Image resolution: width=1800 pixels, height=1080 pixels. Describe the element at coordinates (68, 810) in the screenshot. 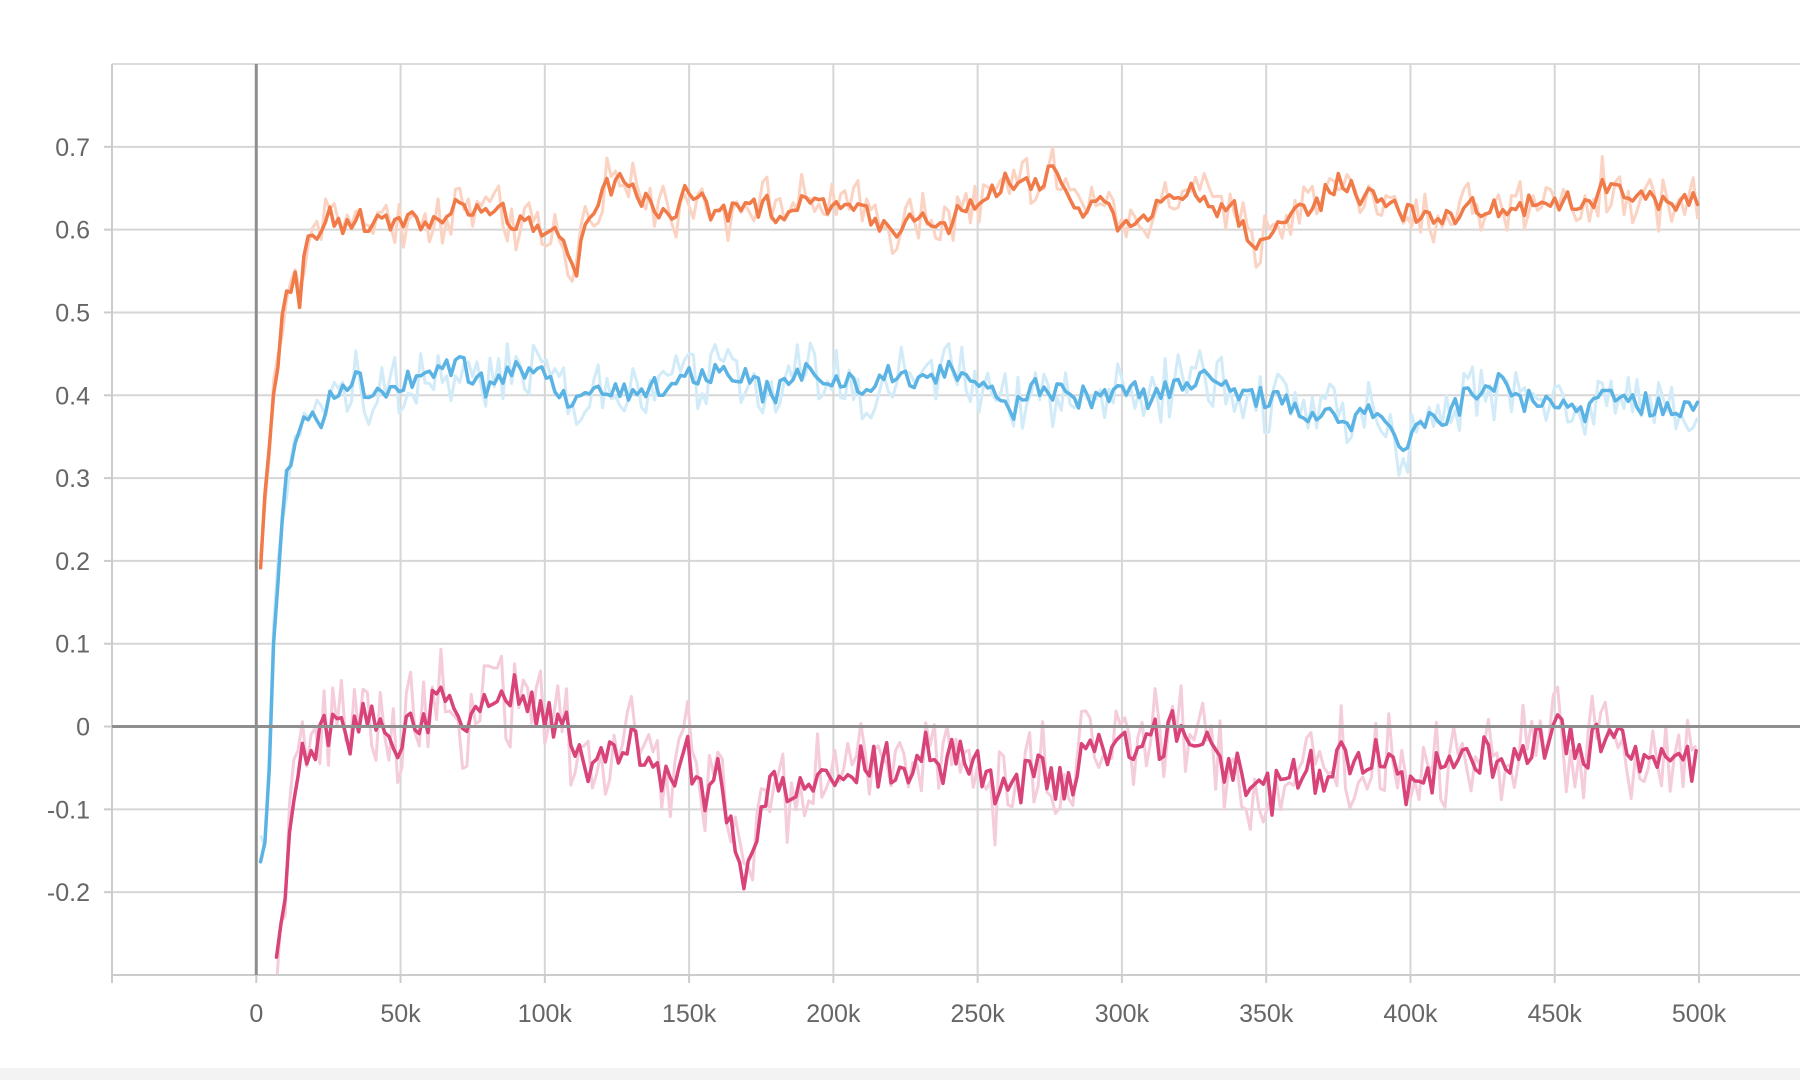

I see `y-tick-label: -0.1` at that location.